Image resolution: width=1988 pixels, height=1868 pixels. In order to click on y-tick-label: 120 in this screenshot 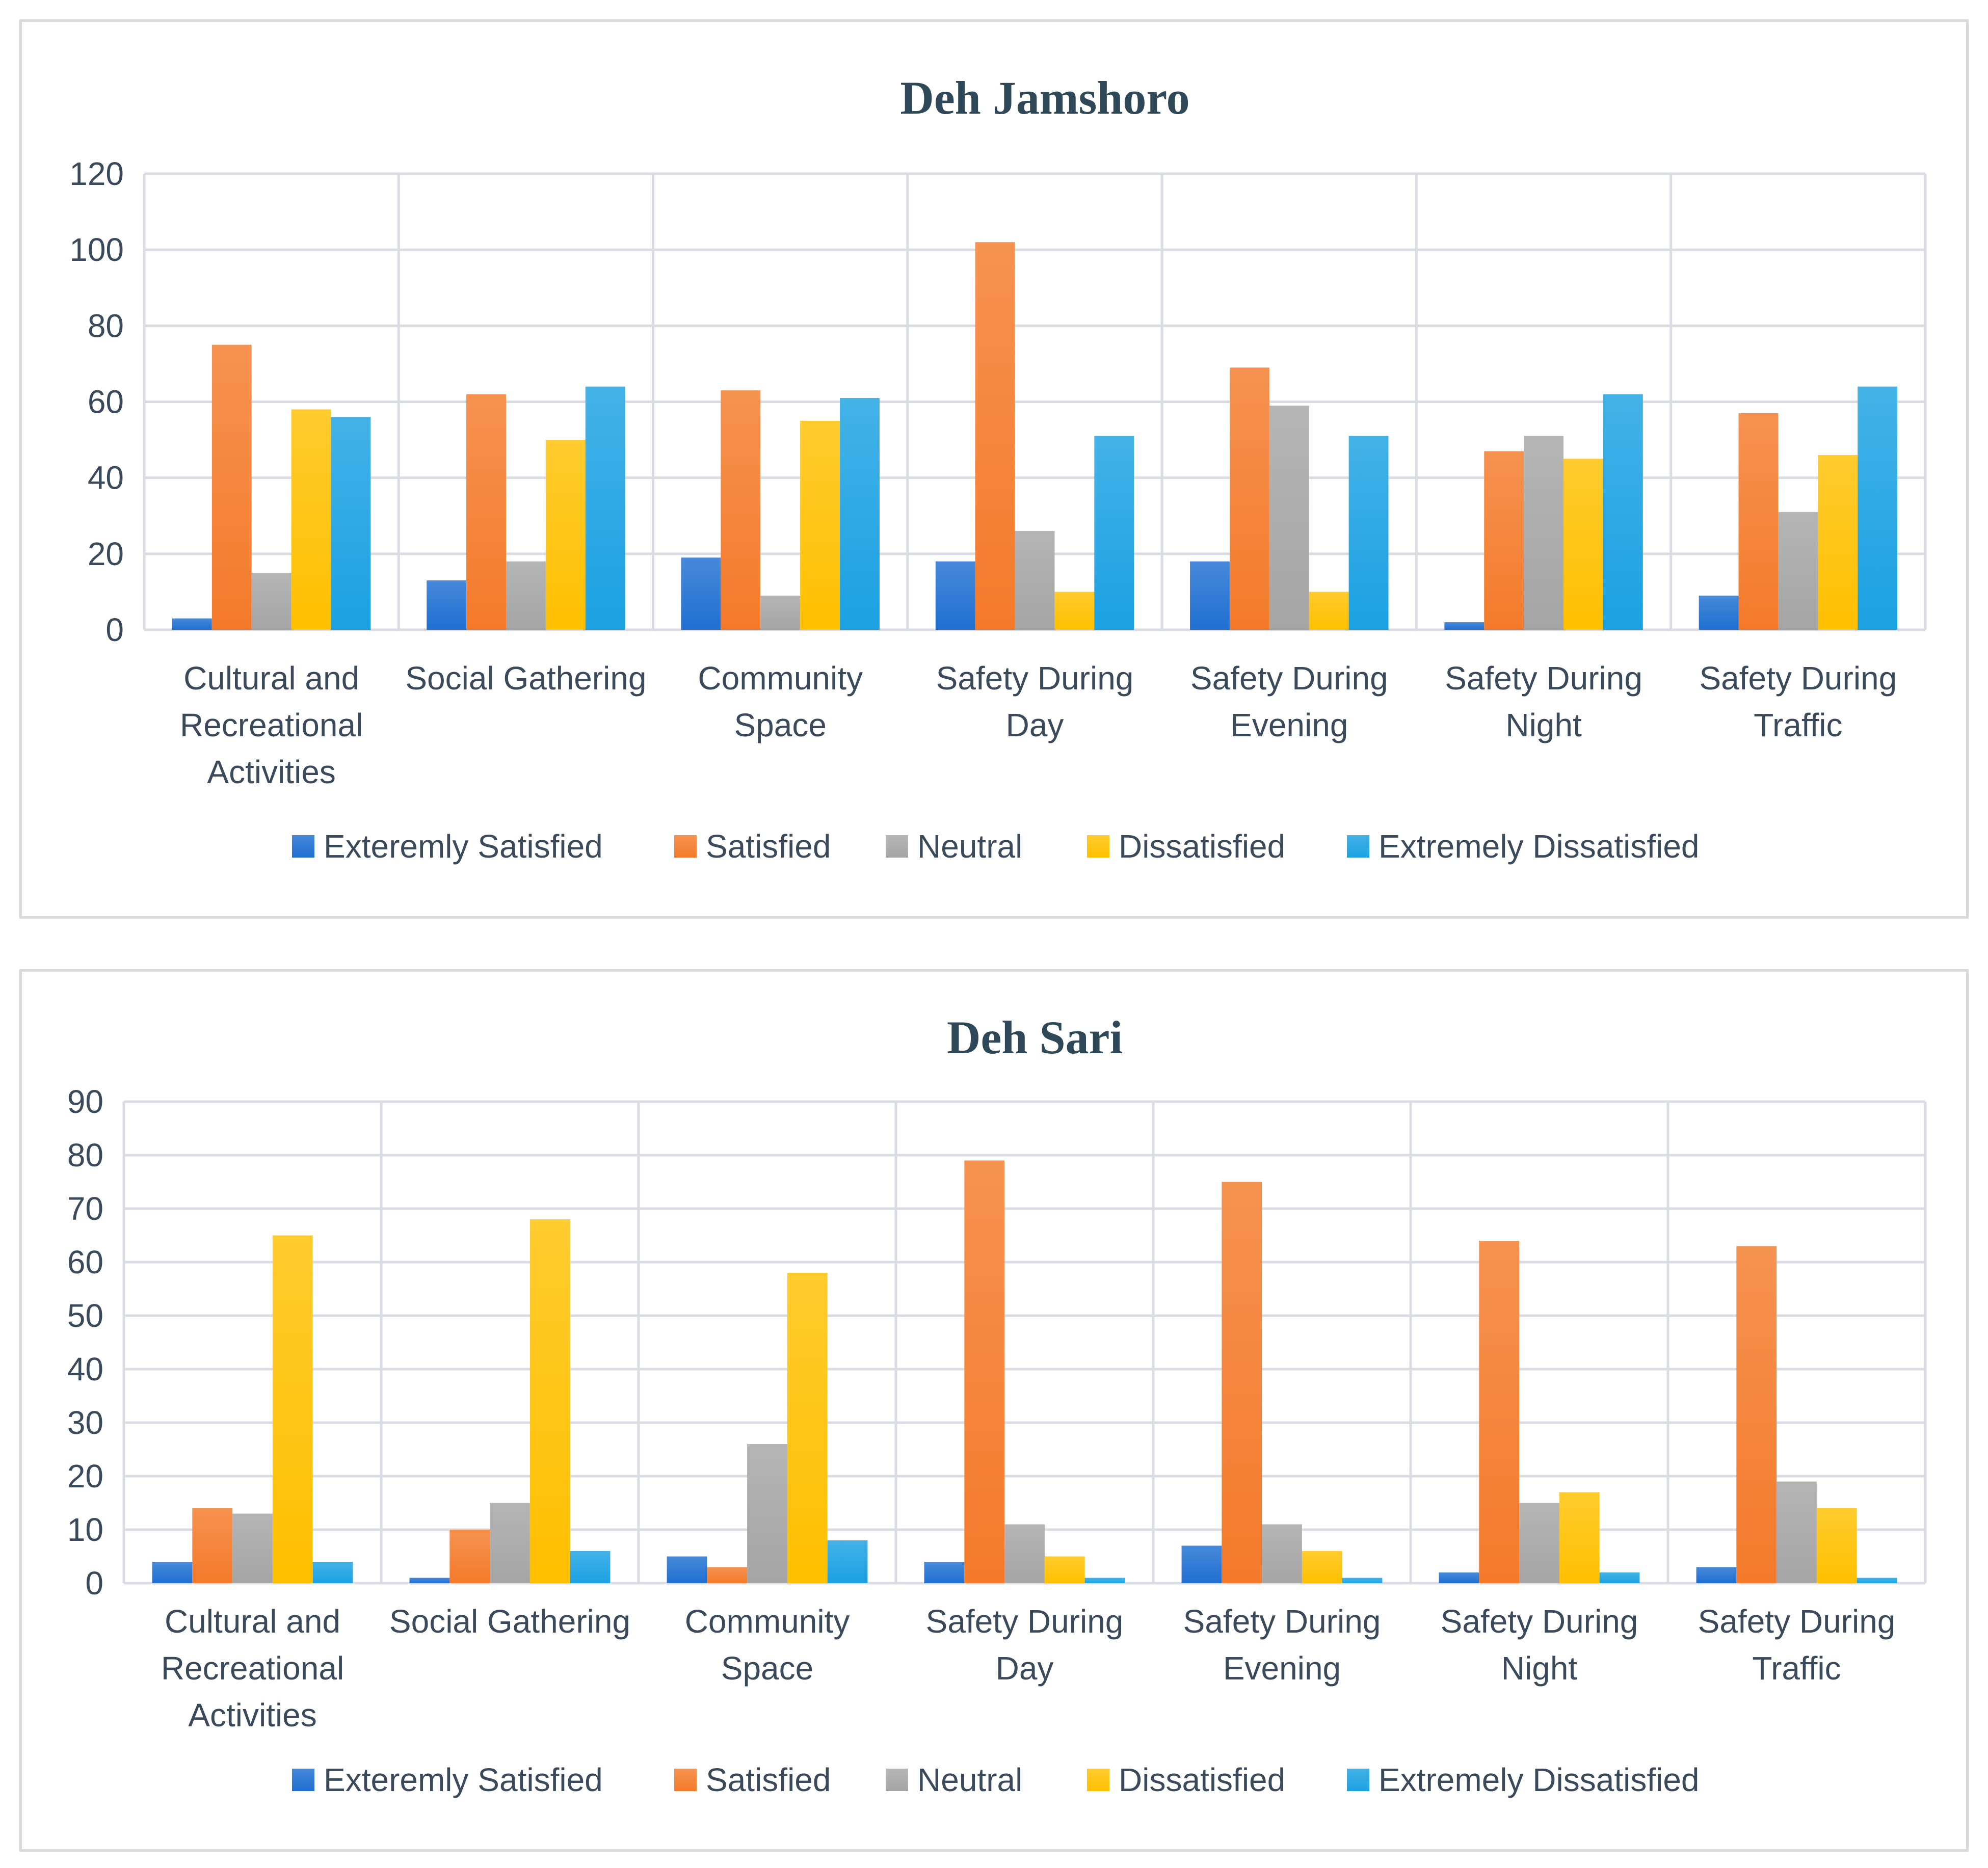, I will do `click(96, 173)`.